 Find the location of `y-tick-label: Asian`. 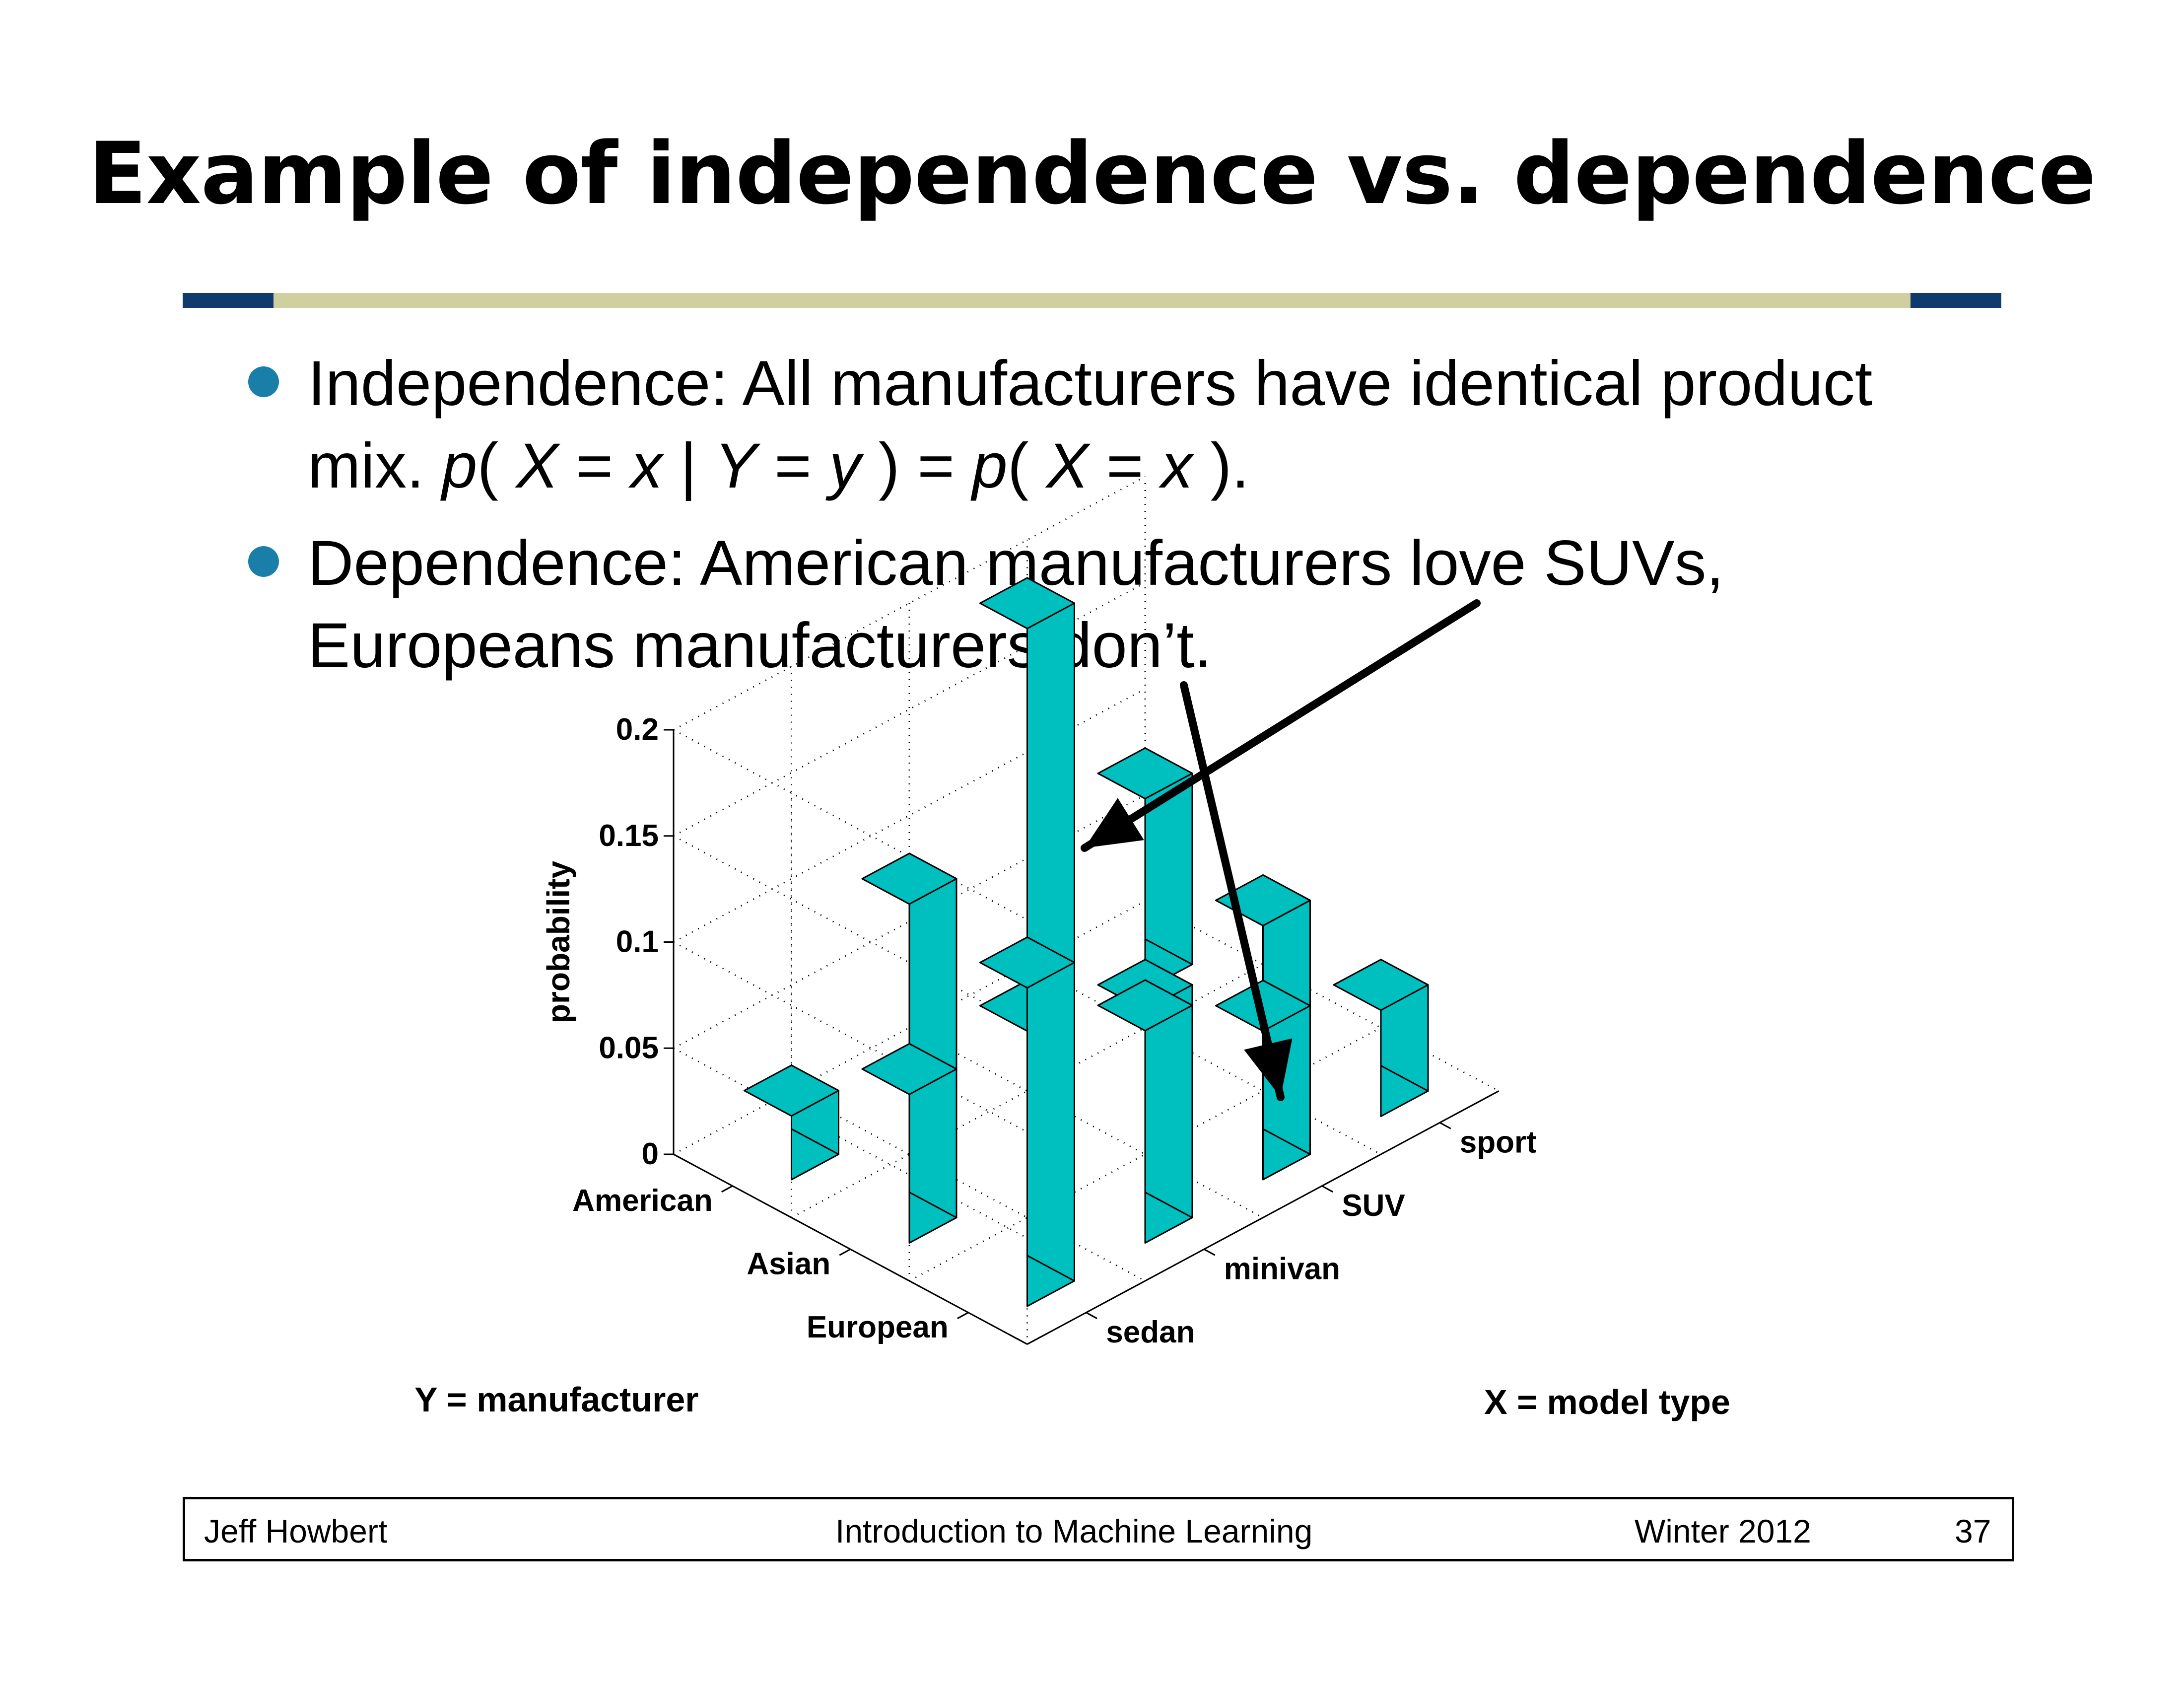

y-tick-label: Asian is located at coordinates (788, 1264).